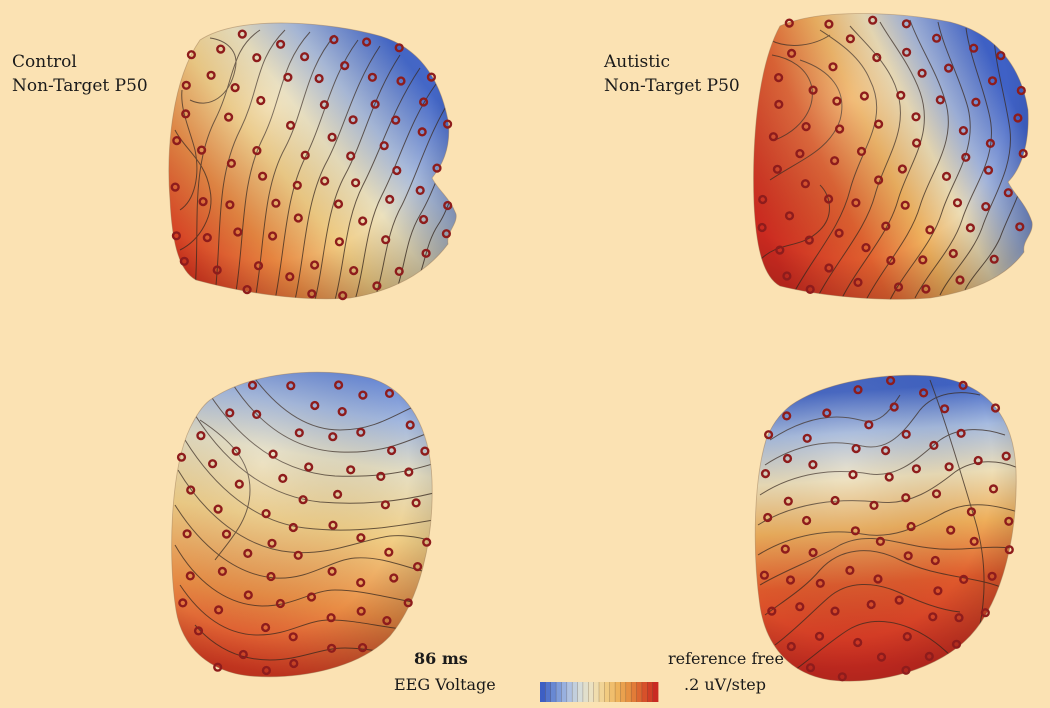 The width and height of the screenshot is (1050, 708). Describe the element at coordinates (44, 62) in the screenshot. I see `control-title-line1: Control` at that location.